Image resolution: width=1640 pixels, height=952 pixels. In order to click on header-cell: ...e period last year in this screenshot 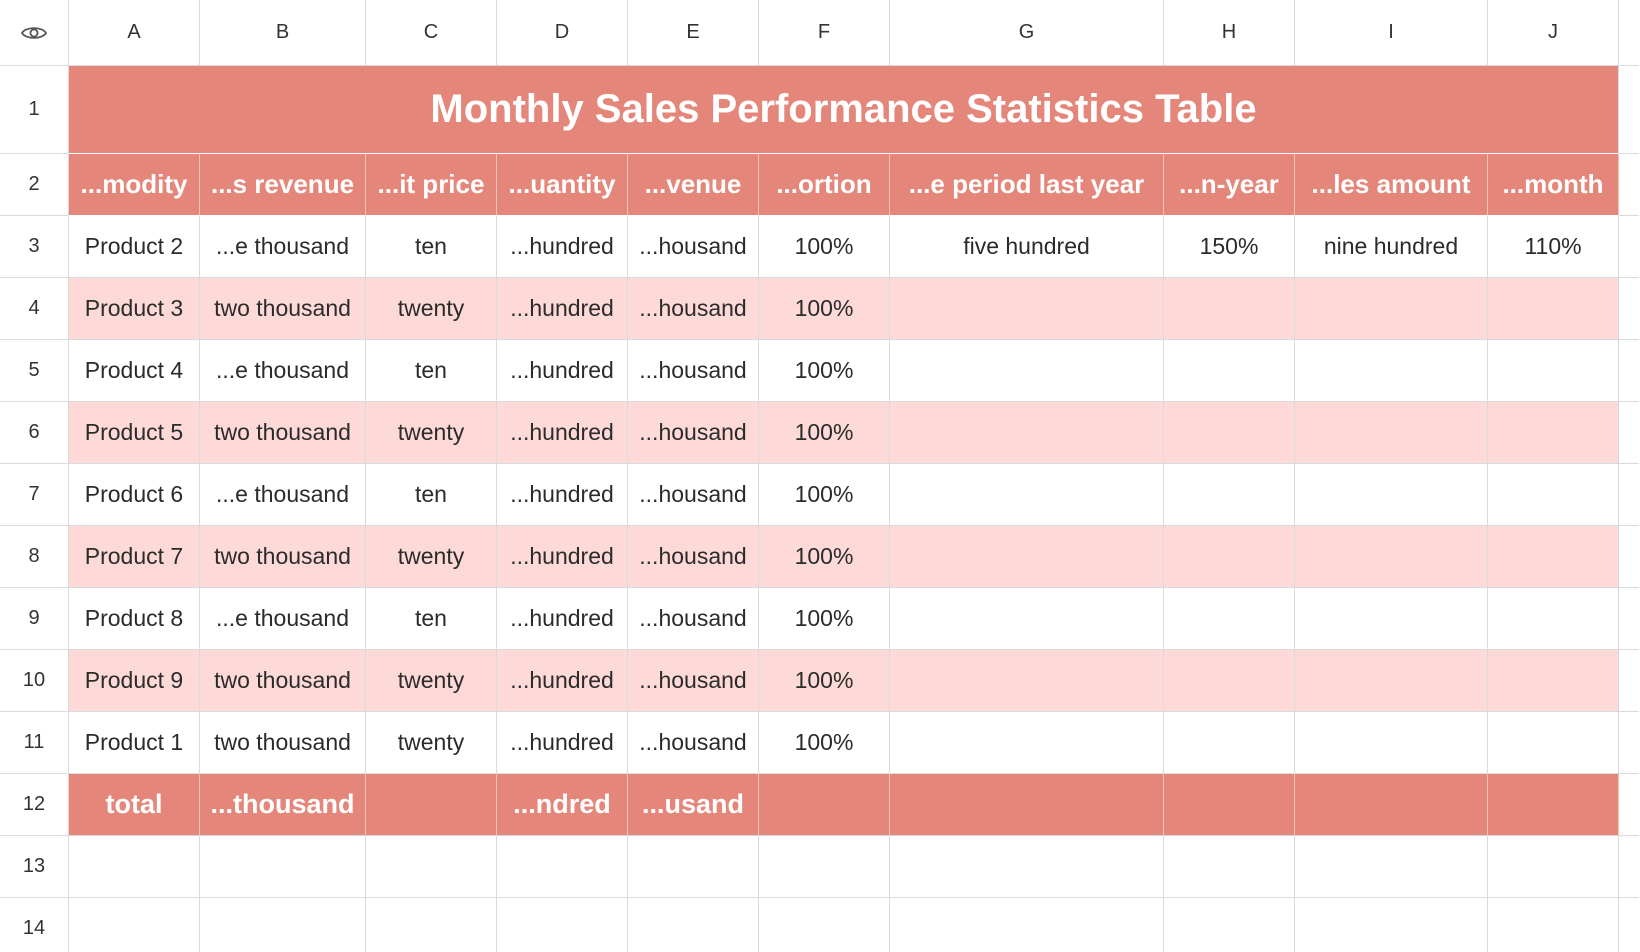, I will do `click(1027, 185)`.